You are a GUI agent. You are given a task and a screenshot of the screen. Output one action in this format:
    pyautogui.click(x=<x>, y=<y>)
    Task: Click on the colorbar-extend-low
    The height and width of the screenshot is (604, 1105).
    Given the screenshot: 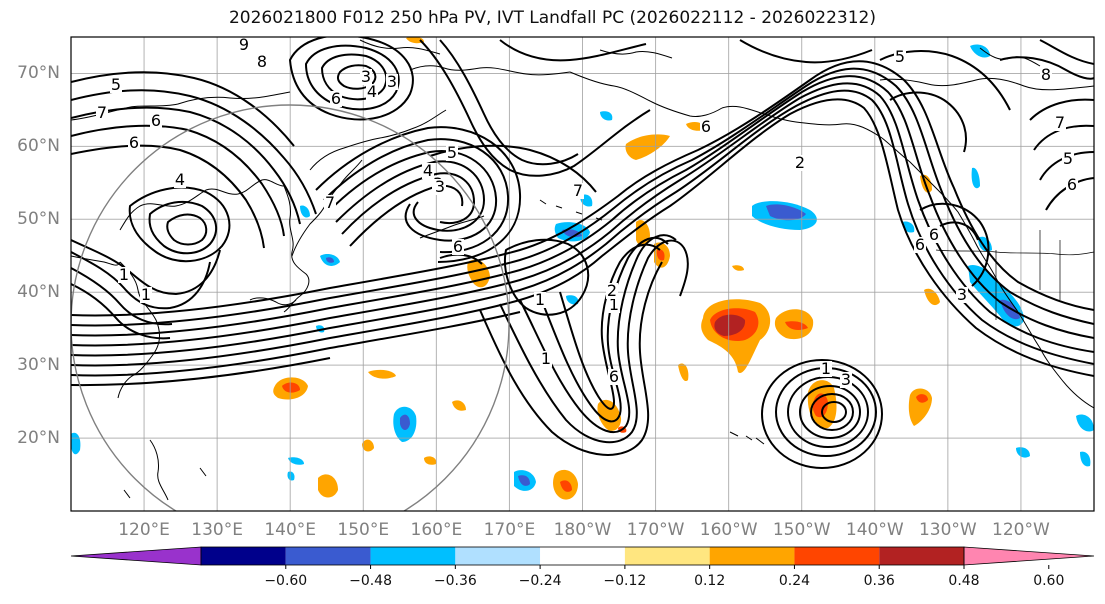 What is the action you would take?
    pyautogui.click(x=136, y=556)
    